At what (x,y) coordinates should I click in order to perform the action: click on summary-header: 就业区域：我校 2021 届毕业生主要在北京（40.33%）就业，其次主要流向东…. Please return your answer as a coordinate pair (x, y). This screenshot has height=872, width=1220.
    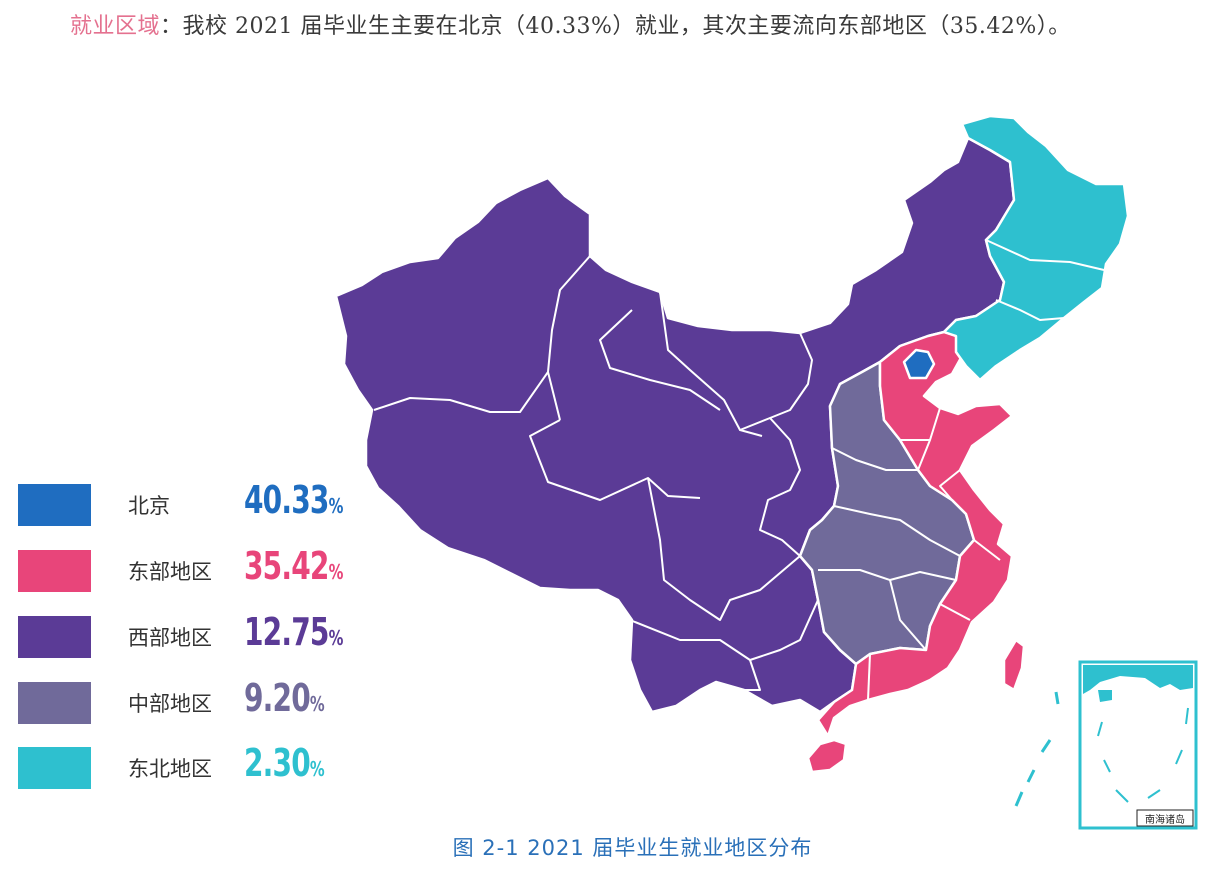
    Looking at the image, I should click on (640, 24).